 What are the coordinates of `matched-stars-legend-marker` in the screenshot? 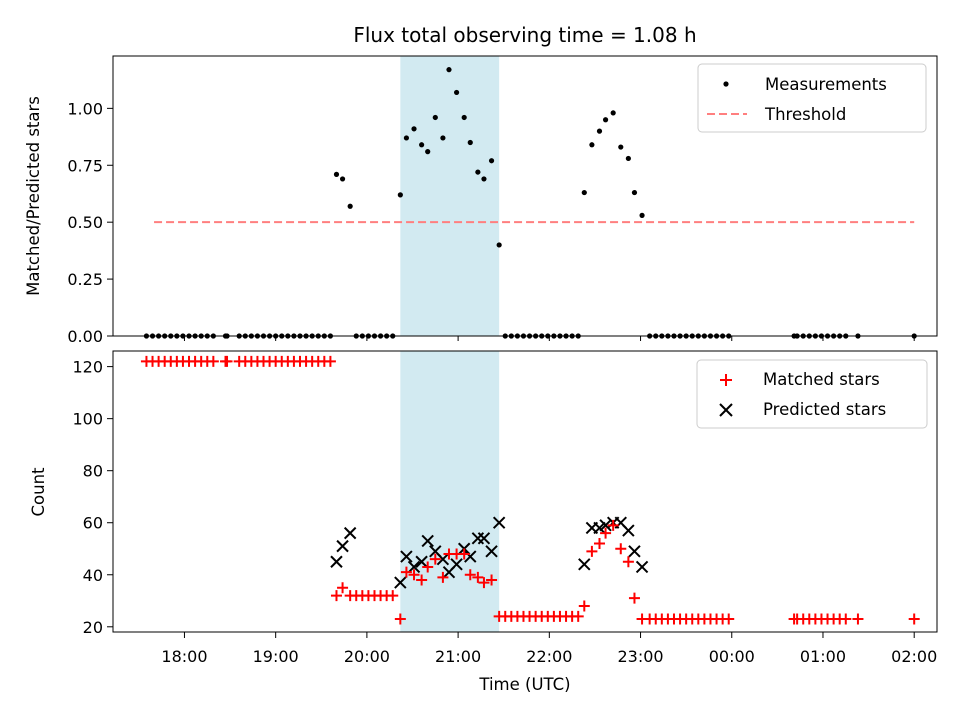 It's located at (726, 380).